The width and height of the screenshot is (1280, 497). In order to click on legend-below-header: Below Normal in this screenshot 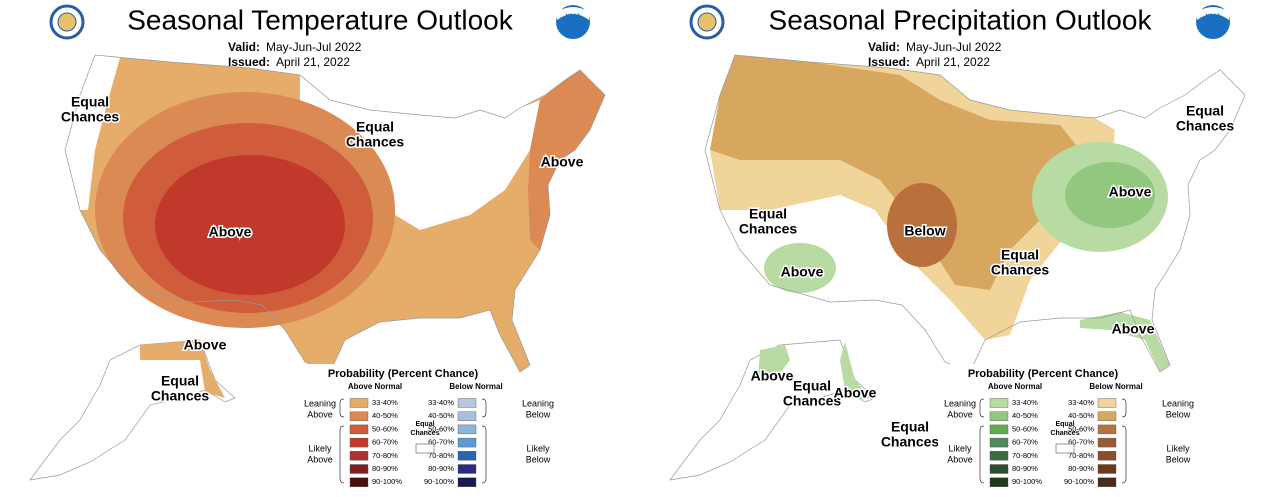, I will do `click(475, 386)`.